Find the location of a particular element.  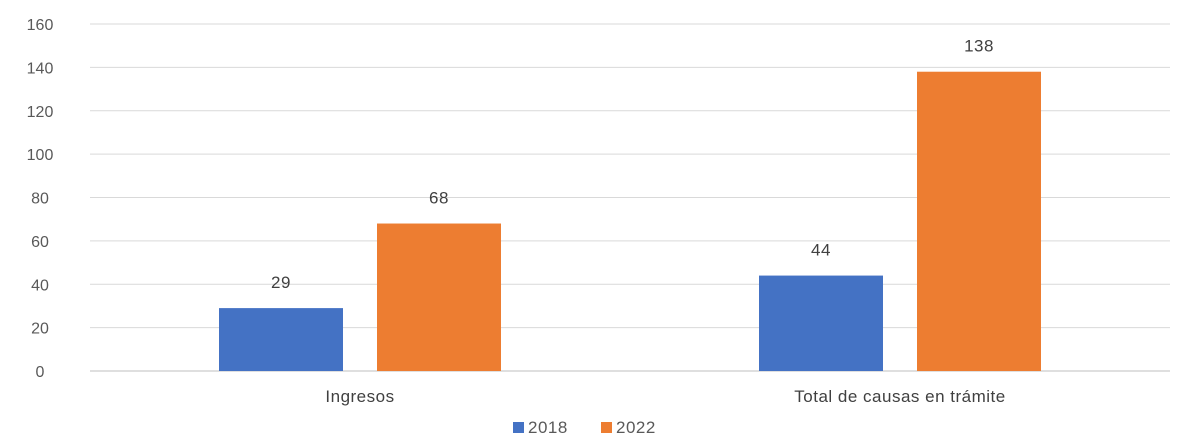

legend: 2018 2022 is located at coordinates (584, 427).